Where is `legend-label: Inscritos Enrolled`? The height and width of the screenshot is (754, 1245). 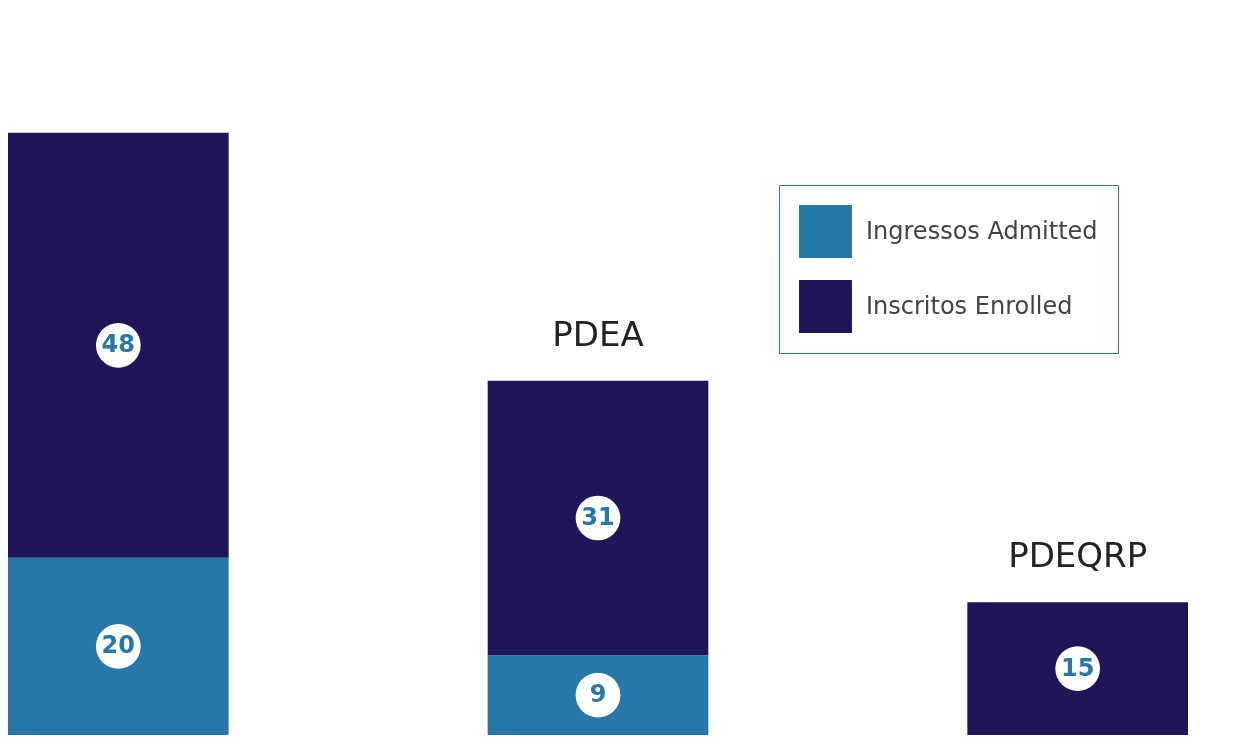
legend-label: Inscritos Enrolled is located at coordinates (969, 305).